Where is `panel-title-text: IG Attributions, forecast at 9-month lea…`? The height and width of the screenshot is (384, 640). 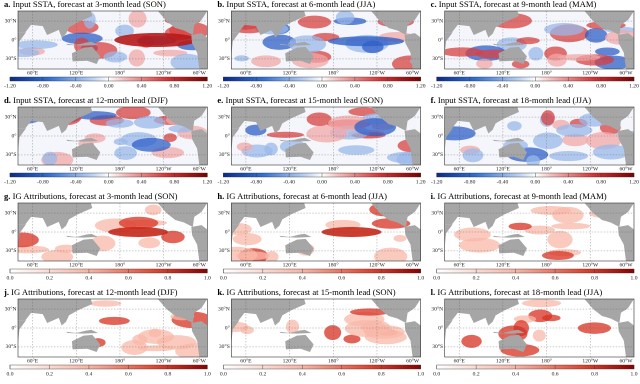 panel-title-text: IG Attributions, forecast at 9-month lea… is located at coordinates (521, 196).